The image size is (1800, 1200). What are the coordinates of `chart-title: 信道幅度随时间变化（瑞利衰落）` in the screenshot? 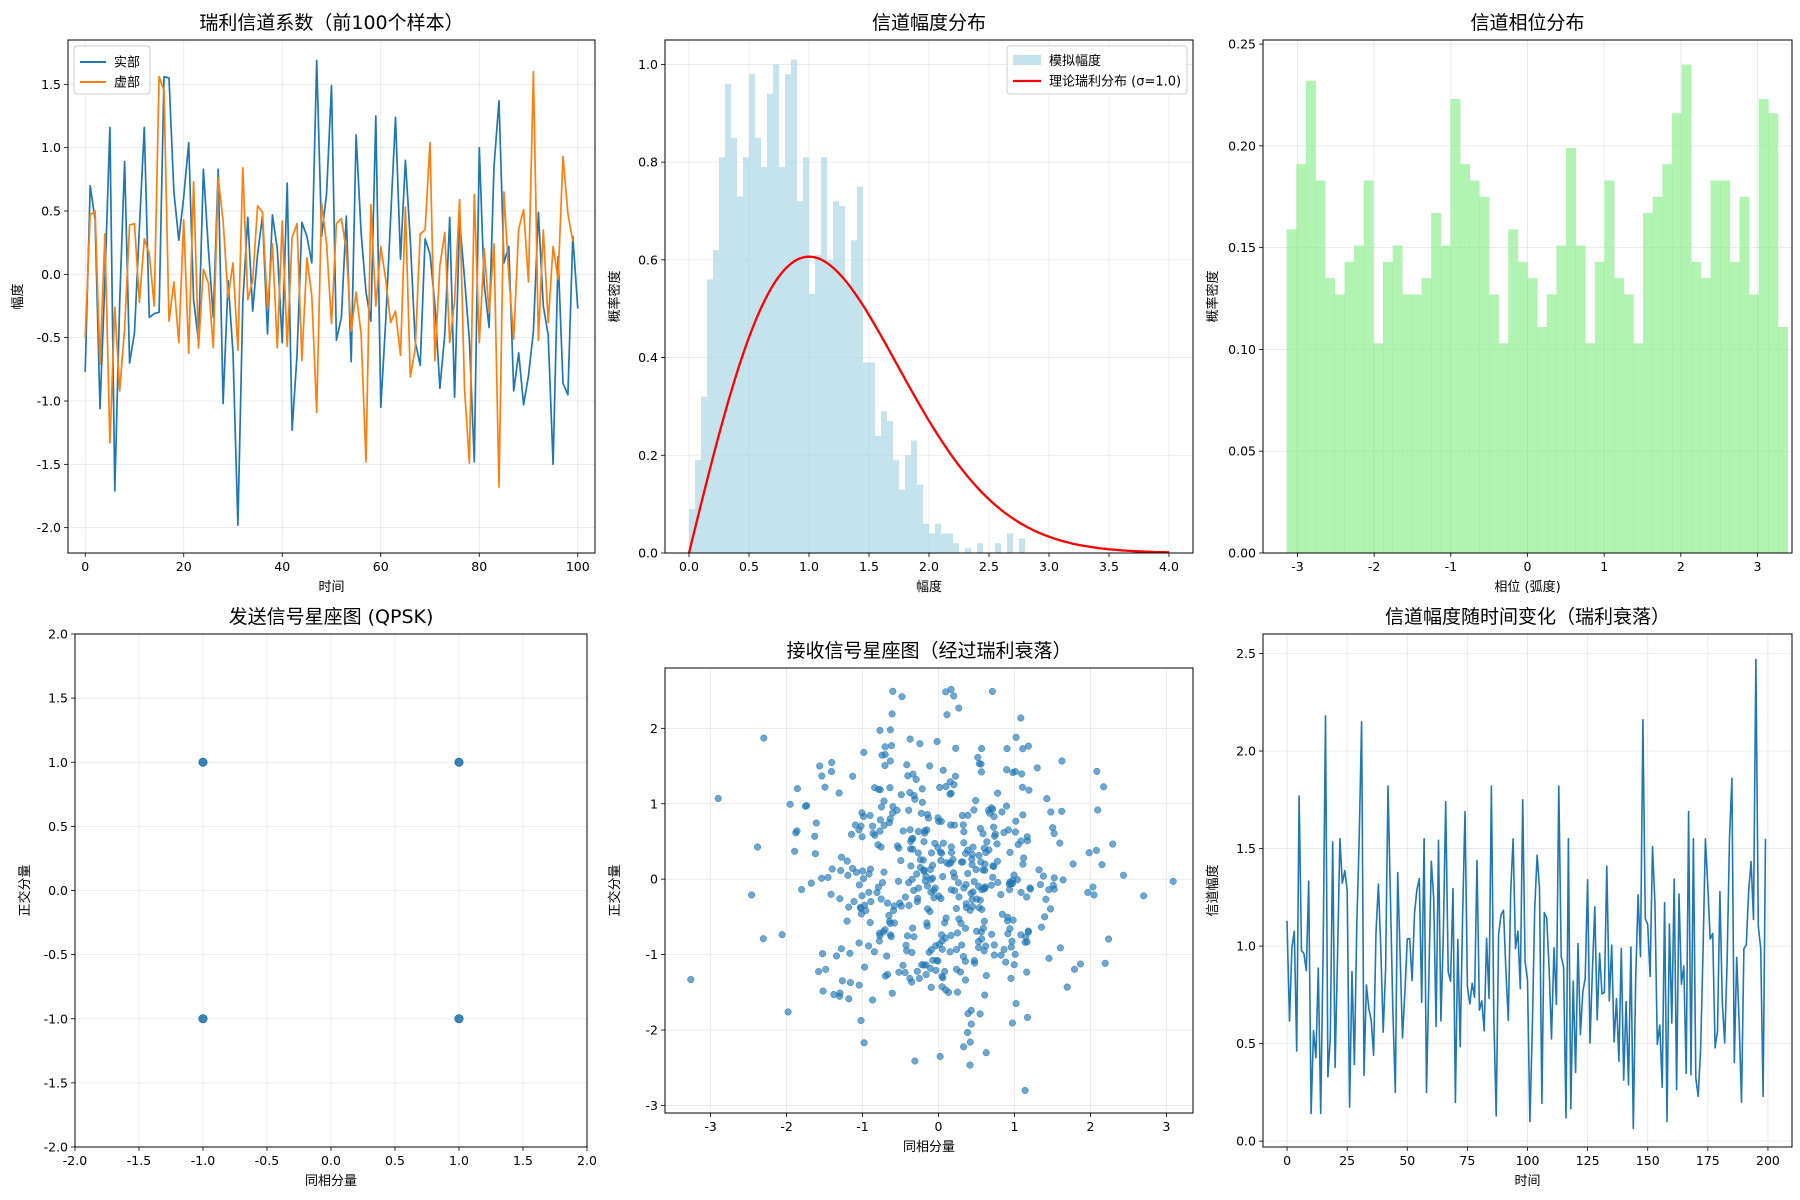 It's located at (1527, 617).